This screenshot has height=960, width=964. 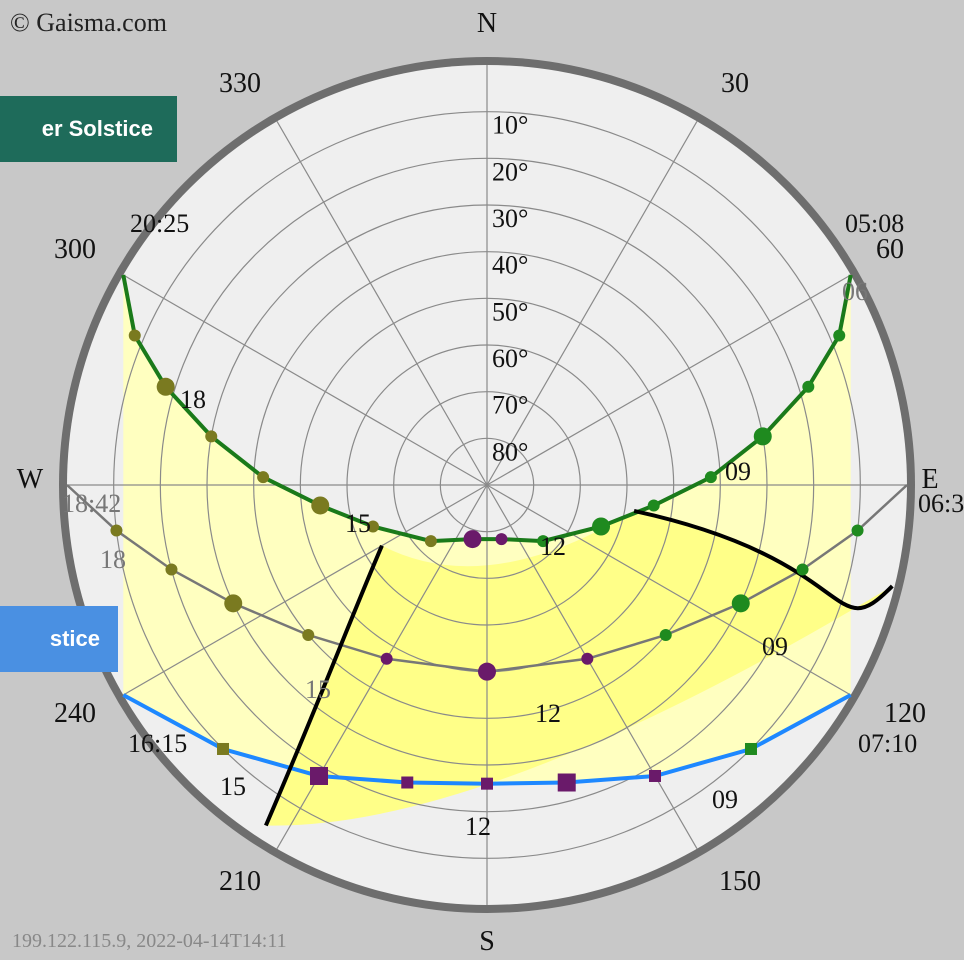 What do you see at coordinates (159, 223) in the screenshot?
I see `summer-sunset-time: 20:25` at bounding box center [159, 223].